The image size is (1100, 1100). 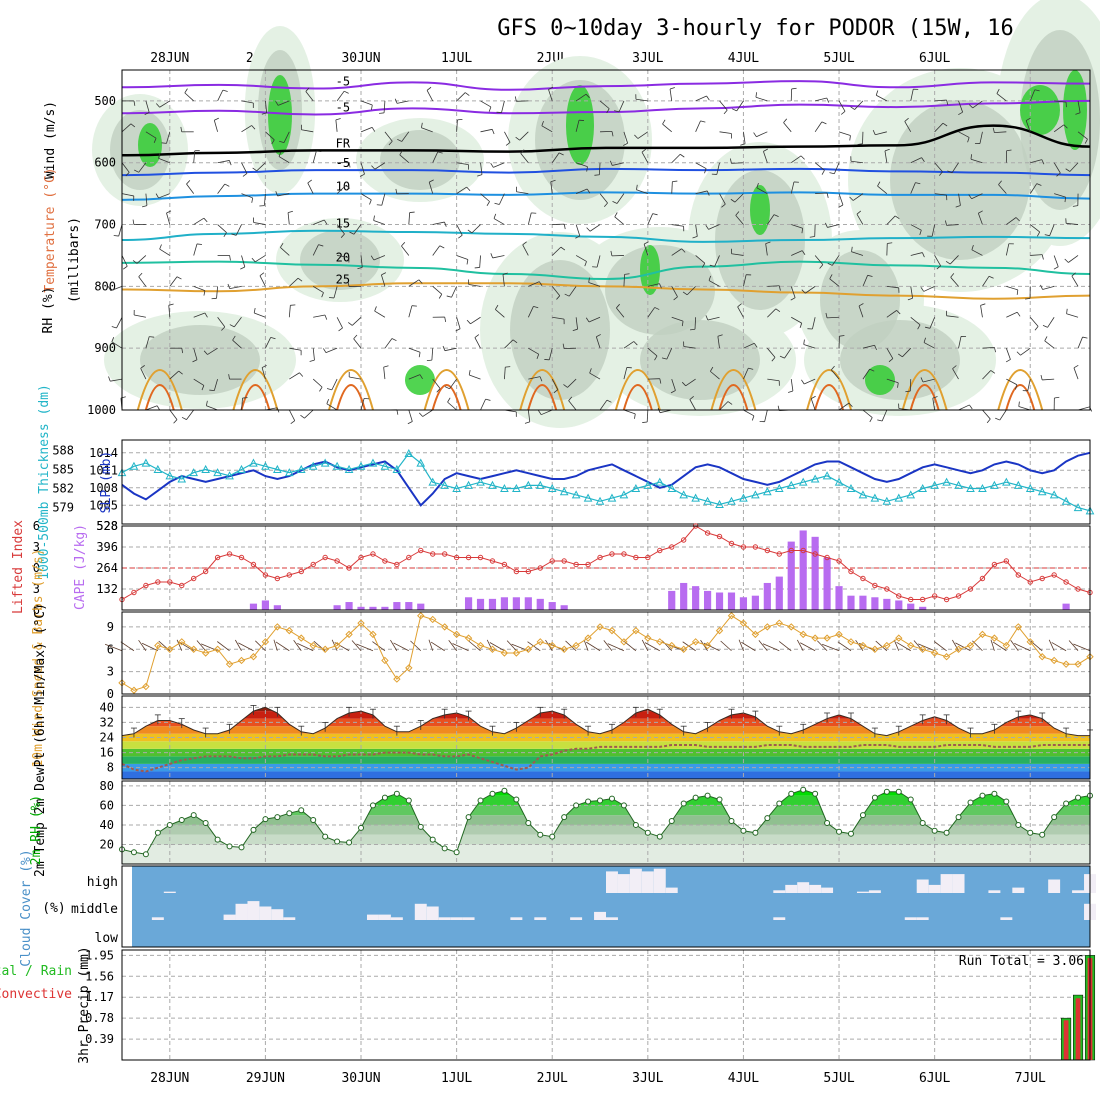 What do you see at coordinates (606, 653) in the screenshot?
I see `panel-background` at bounding box center [606, 653].